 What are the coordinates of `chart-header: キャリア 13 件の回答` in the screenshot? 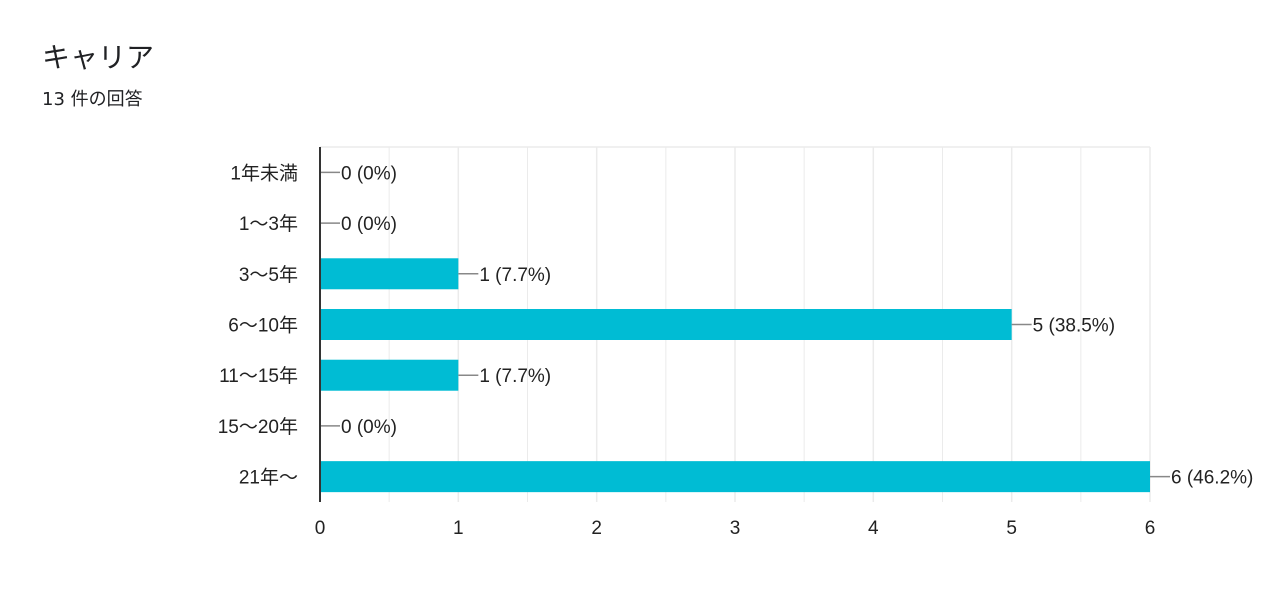 It's located at (98, 75).